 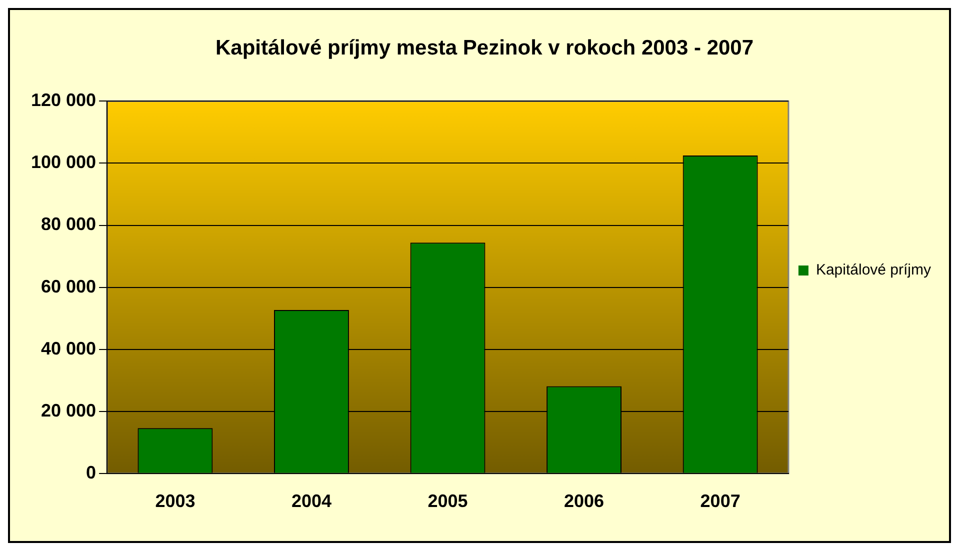 I want to click on chart-title: Kapitálové príjmy mesta Pezinok v rokoch 2003 - 2007, so click(x=484, y=48).